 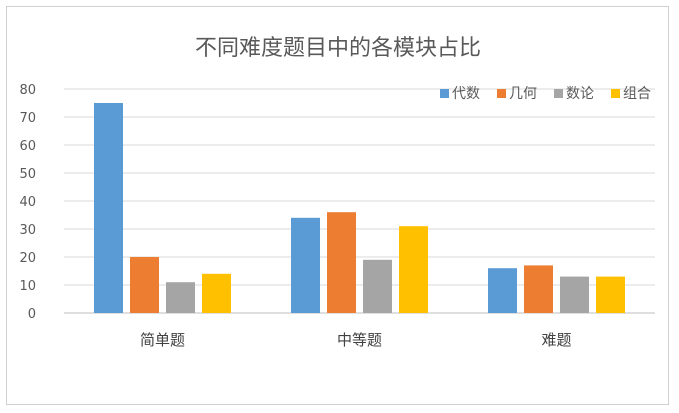 What do you see at coordinates (558, 93) in the screenshot?
I see `legend-swatch-数论` at bounding box center [558, 93].